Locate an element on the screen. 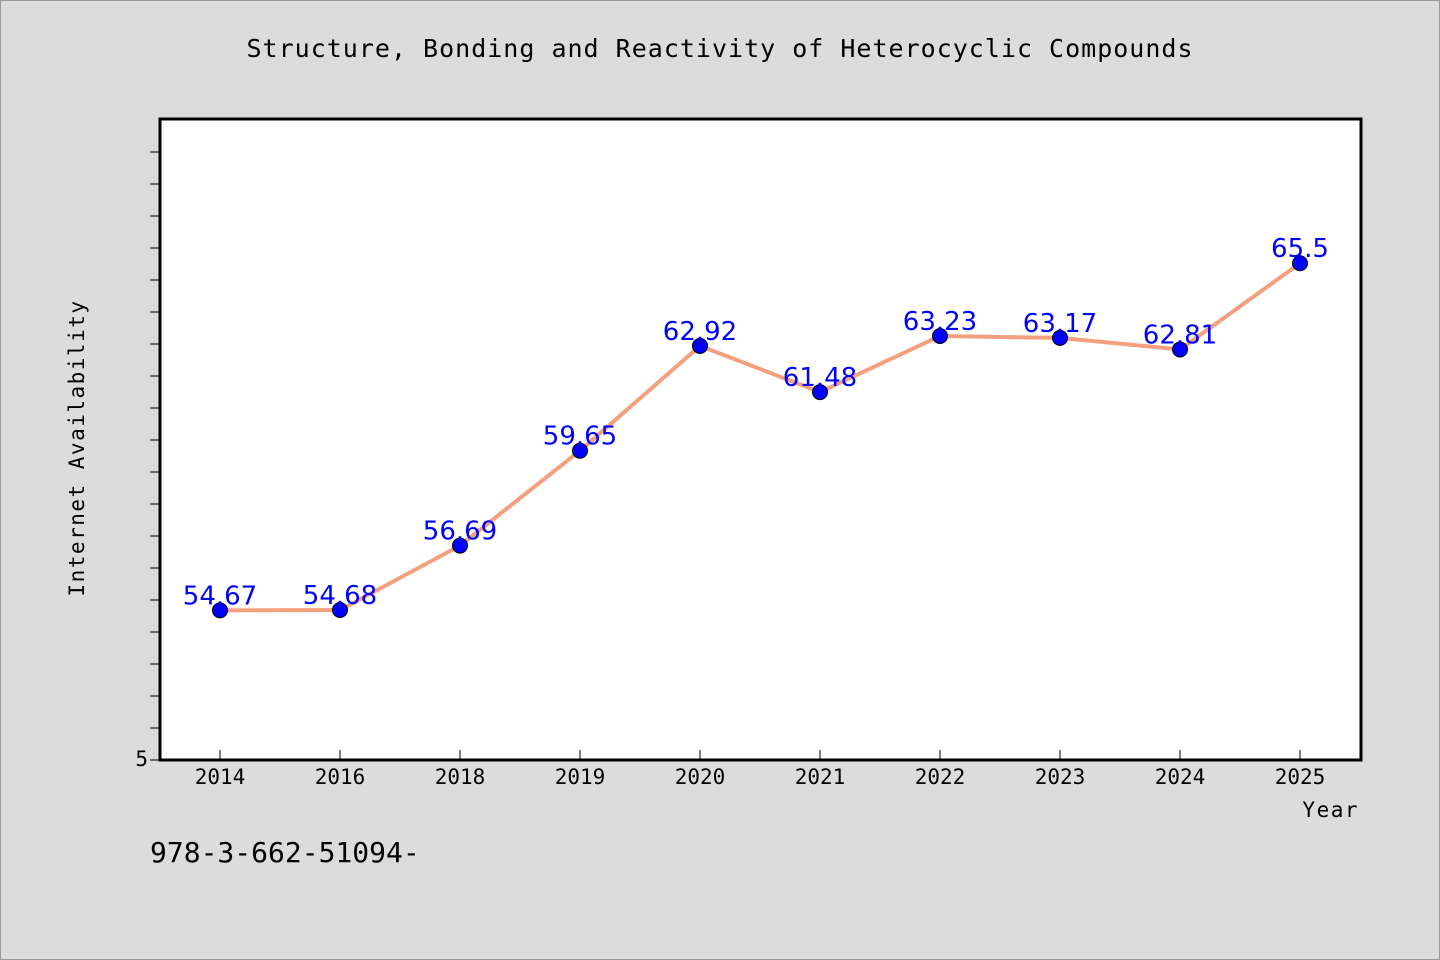 This screenshot has height=960, width=1440. y-tick-label: 5 is located at coordinates (141, 759).